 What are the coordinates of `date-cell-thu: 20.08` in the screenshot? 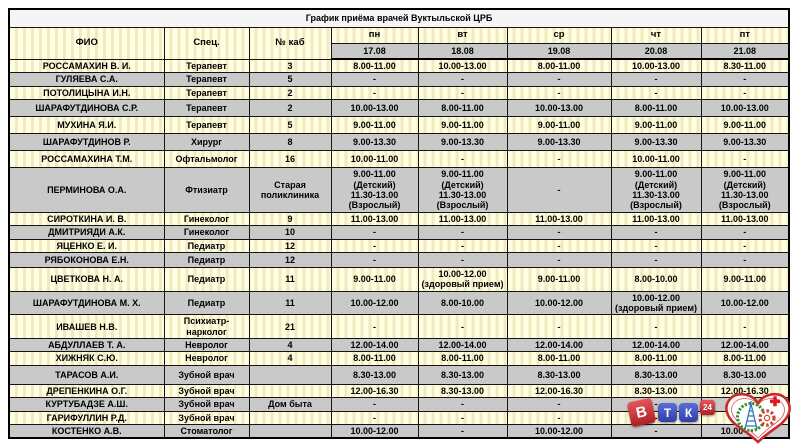 It's located at (656, 51).